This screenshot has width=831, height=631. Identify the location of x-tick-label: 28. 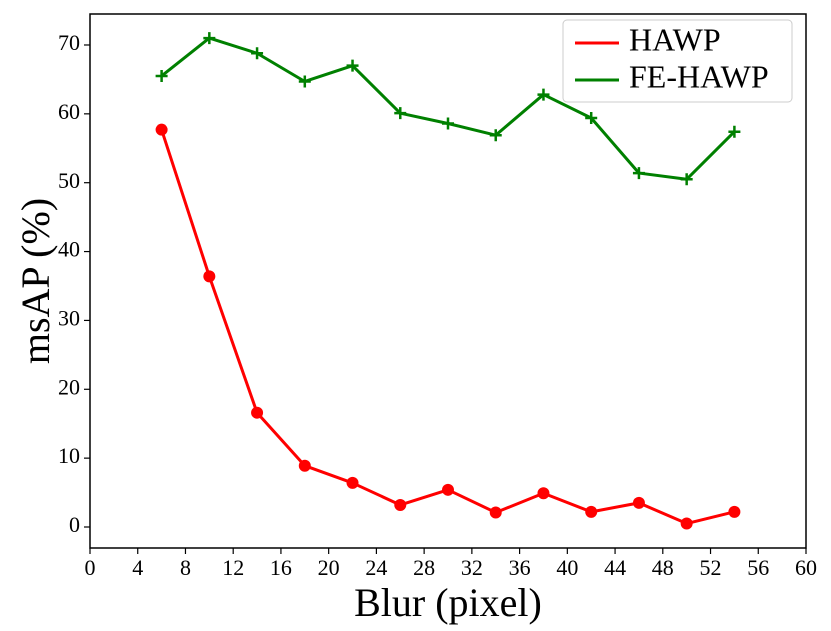
(424, 567).